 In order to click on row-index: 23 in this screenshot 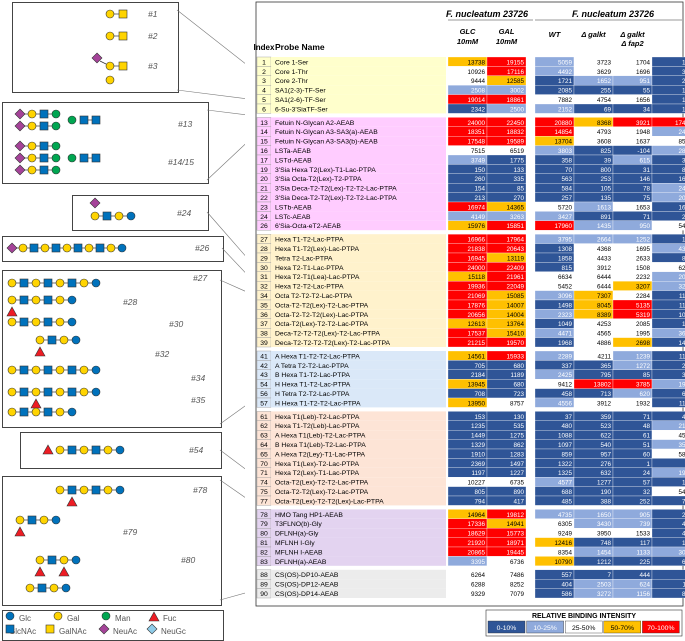, I will do `click(264, 207)`.